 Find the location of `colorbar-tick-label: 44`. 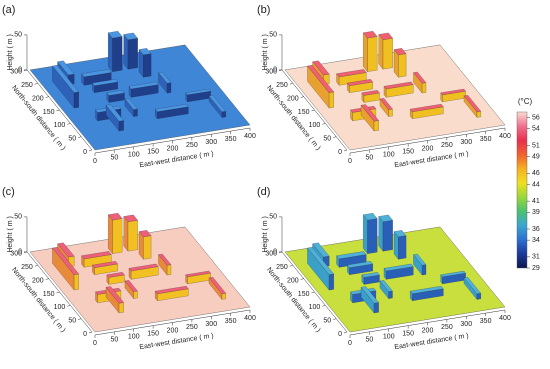

colorbar-tick-label: 44 is located at coordinates (536, 184).